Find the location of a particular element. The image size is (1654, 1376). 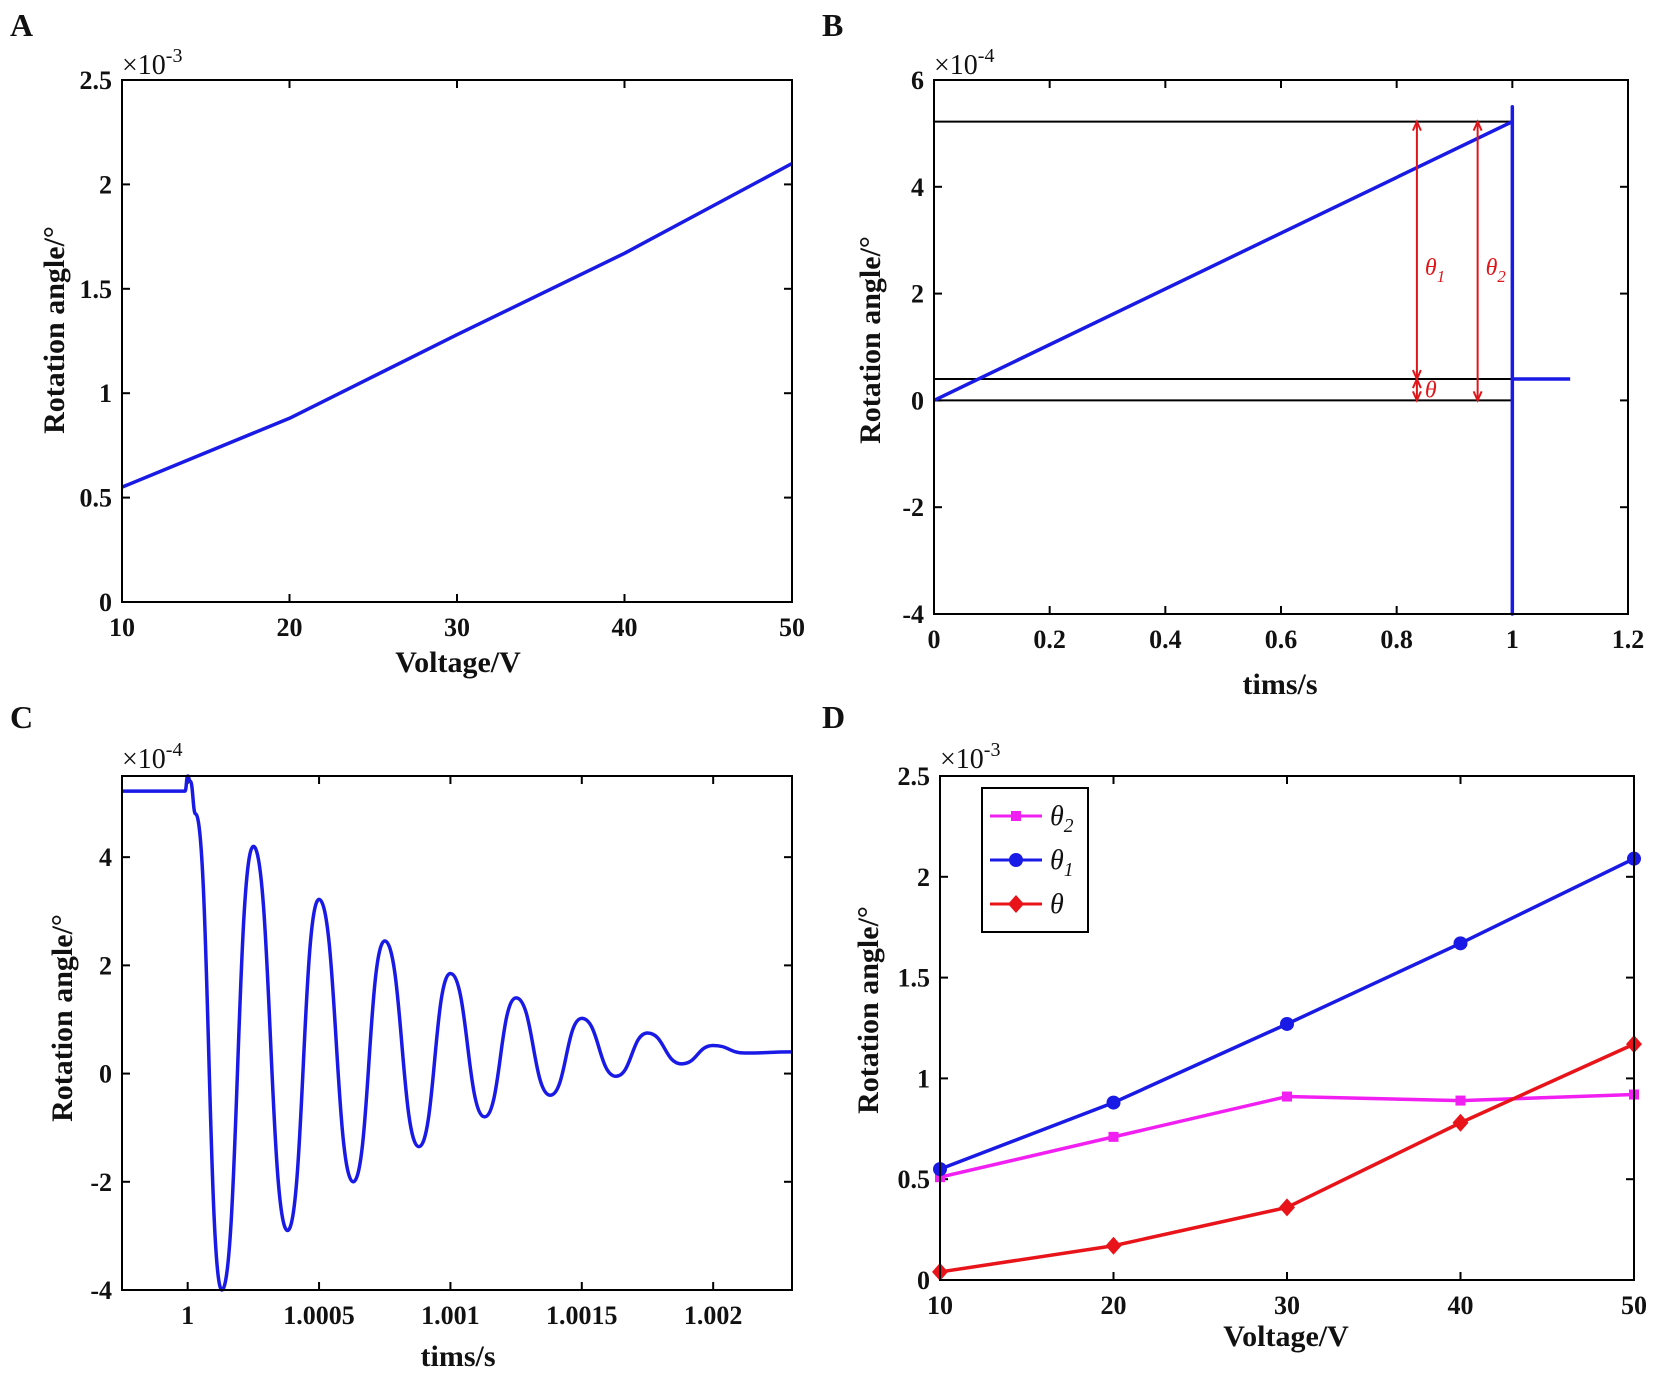

panel-c-y-ticks: -4 -2 0 2 4 is located at coordinates (441, 1074).